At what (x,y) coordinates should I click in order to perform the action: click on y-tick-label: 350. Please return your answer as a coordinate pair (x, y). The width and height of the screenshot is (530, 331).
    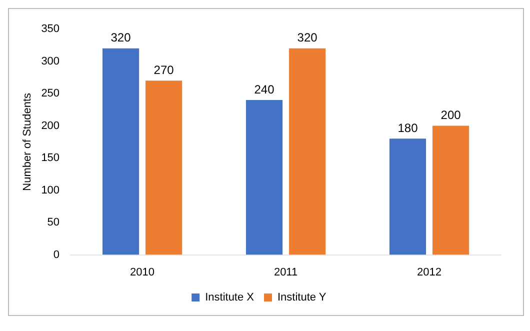
    Looking at the image, I should click on (50, 29).